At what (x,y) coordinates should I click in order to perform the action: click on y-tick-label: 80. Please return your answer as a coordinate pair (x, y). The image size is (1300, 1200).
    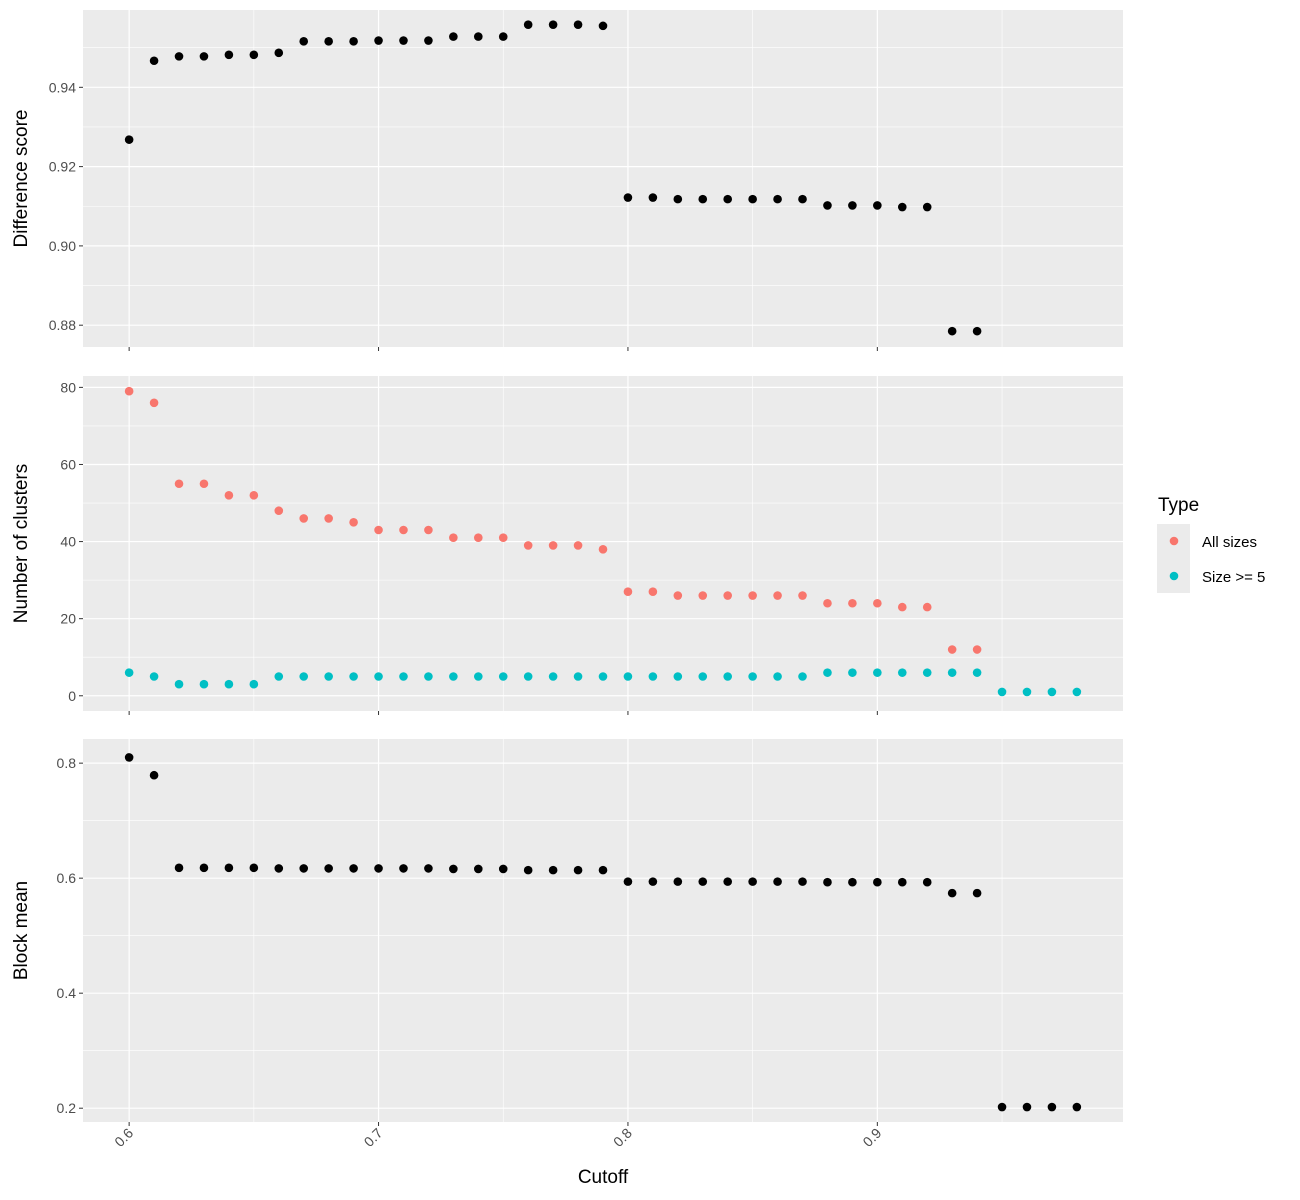
    Looking at the image, I should click on (68, 387).